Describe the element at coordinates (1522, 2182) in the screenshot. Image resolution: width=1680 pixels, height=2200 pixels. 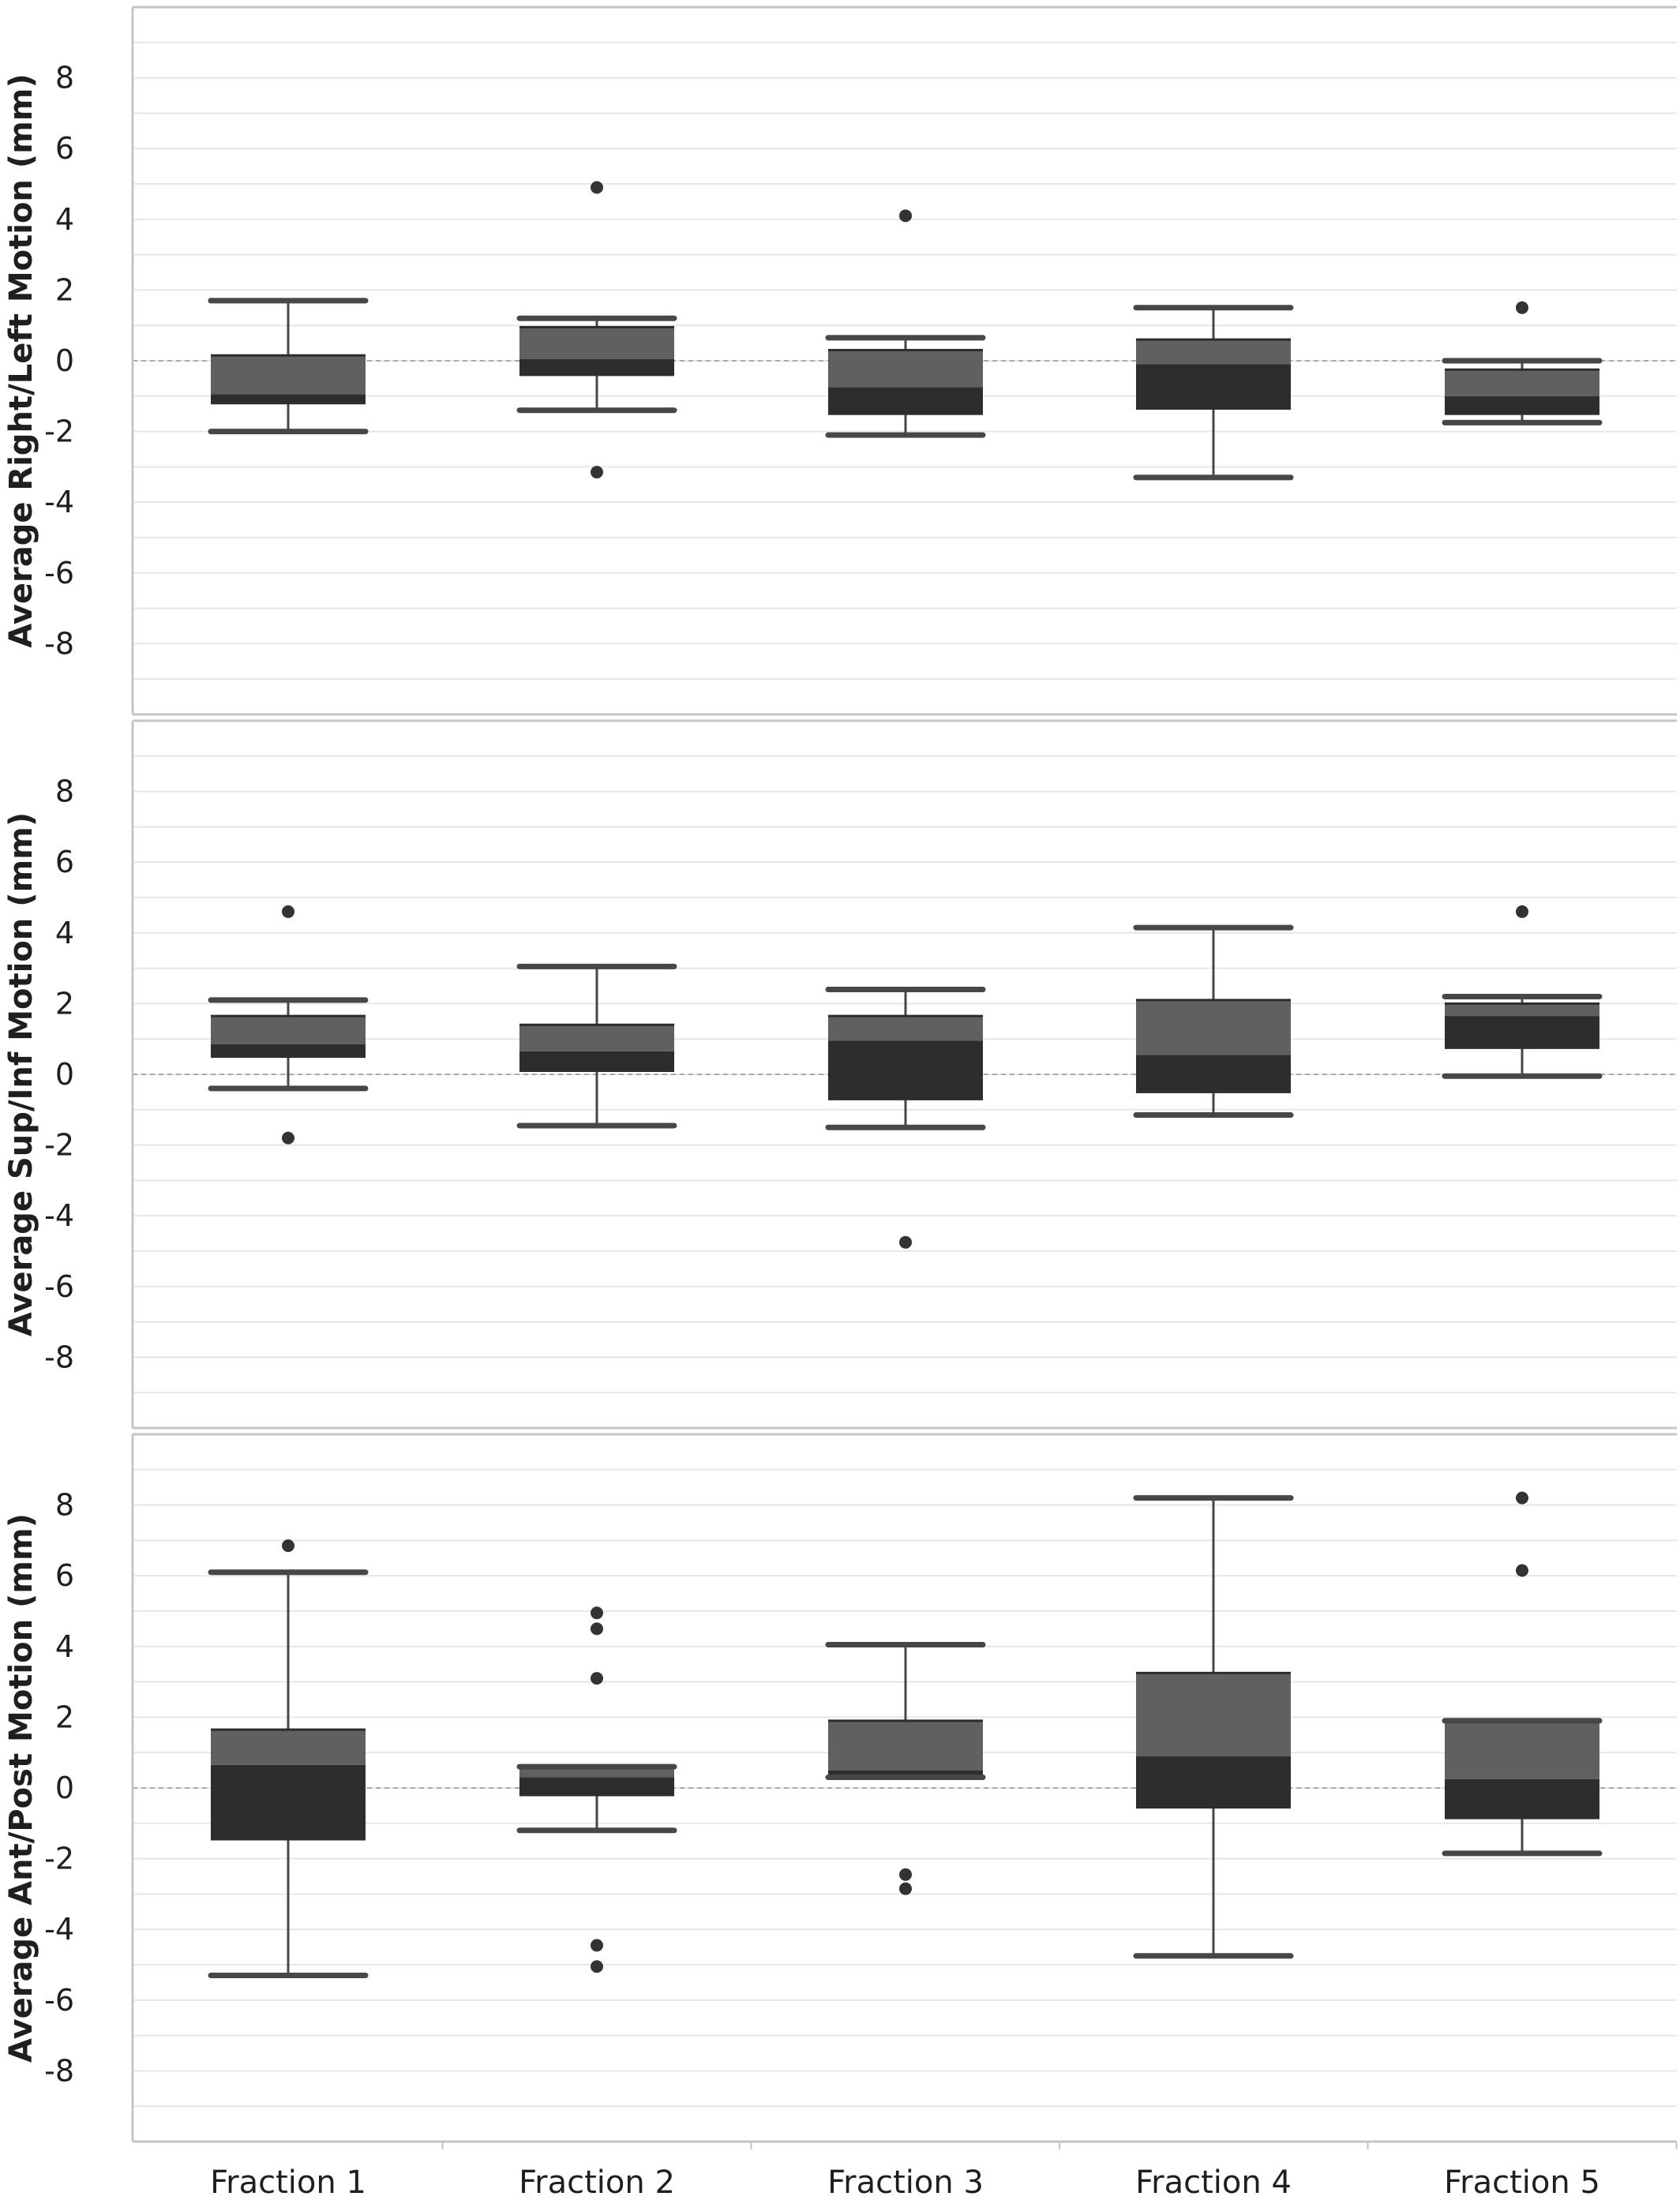
I see `x-tick-label: Fraction 5` at that location.